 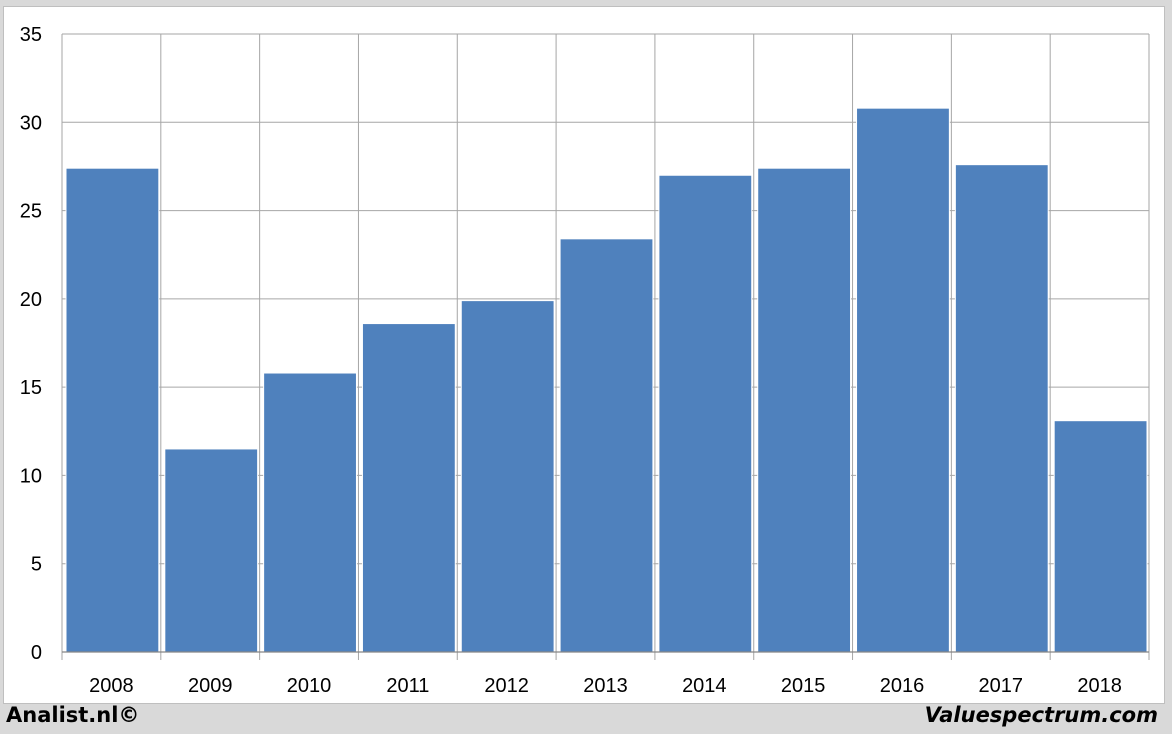 What do you see at coordinates (507, 476) in the screenshot?
I see `bar-2012` at bounding box center [507, 476].